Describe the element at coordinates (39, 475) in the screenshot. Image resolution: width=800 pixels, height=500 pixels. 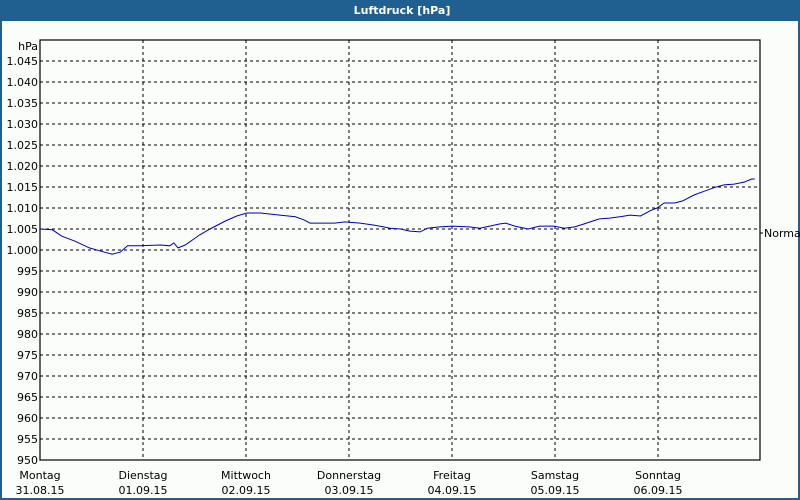
I see `x-tick-day: Montag` at that location.